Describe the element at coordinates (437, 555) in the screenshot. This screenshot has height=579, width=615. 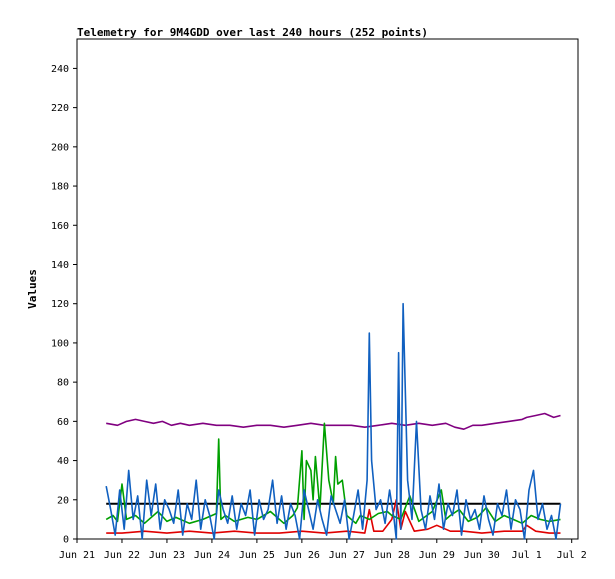
I see `x-tick-label: Jun 29` at that location.